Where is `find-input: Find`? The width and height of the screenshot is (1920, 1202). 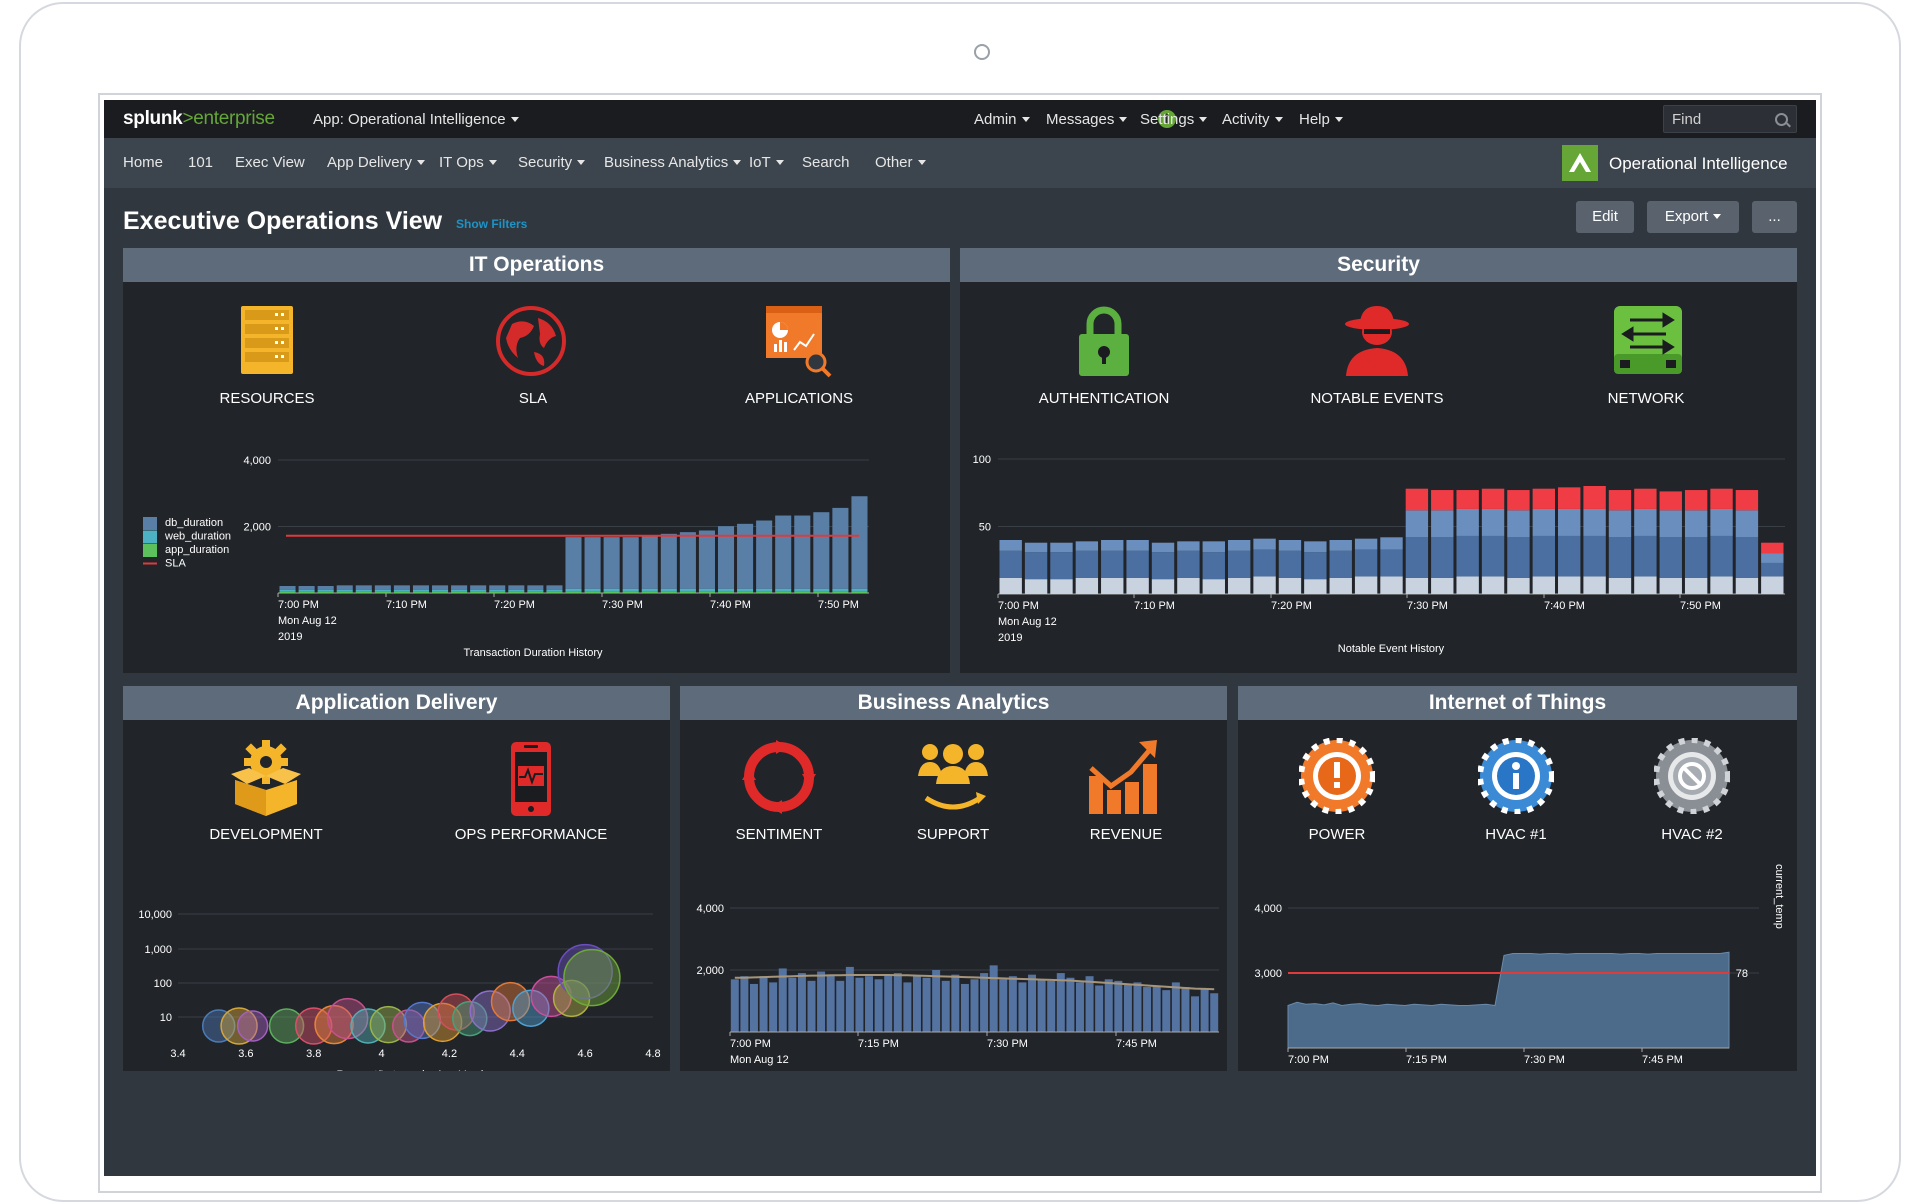 find-input: Find is located at coordinates (1730, 119).